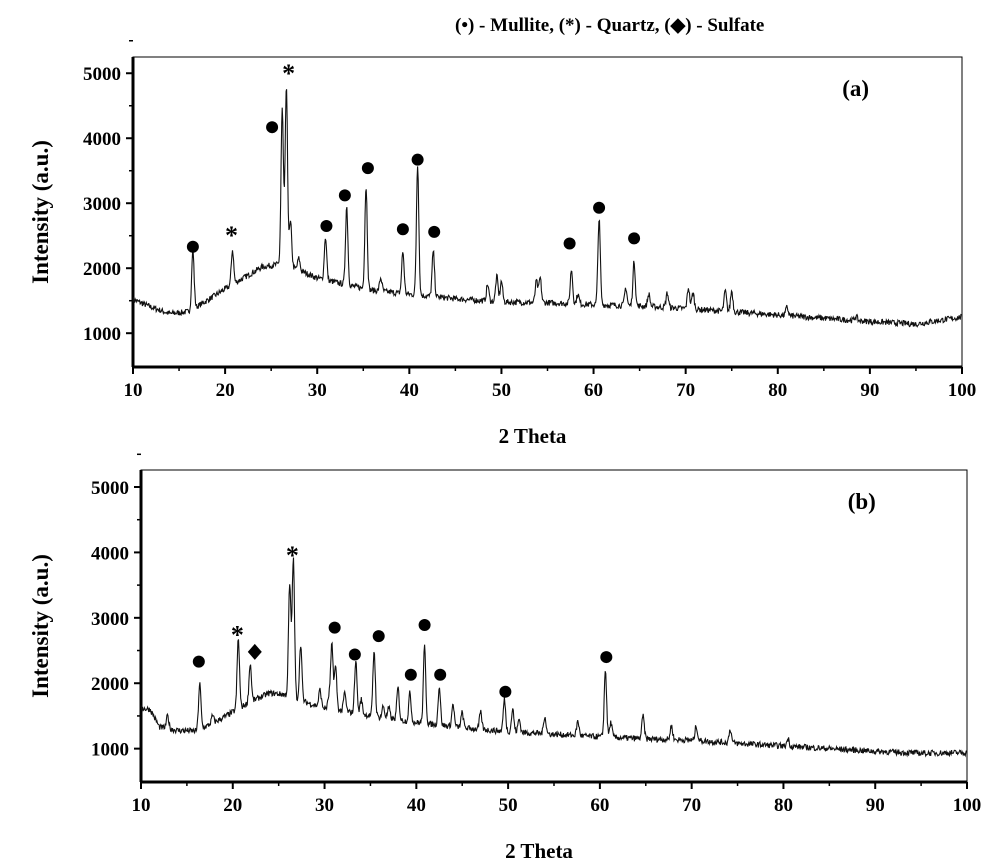  Describe the element at coordinates (862, 501) in the screenshot. I see `panel-label: (b)` at that location.